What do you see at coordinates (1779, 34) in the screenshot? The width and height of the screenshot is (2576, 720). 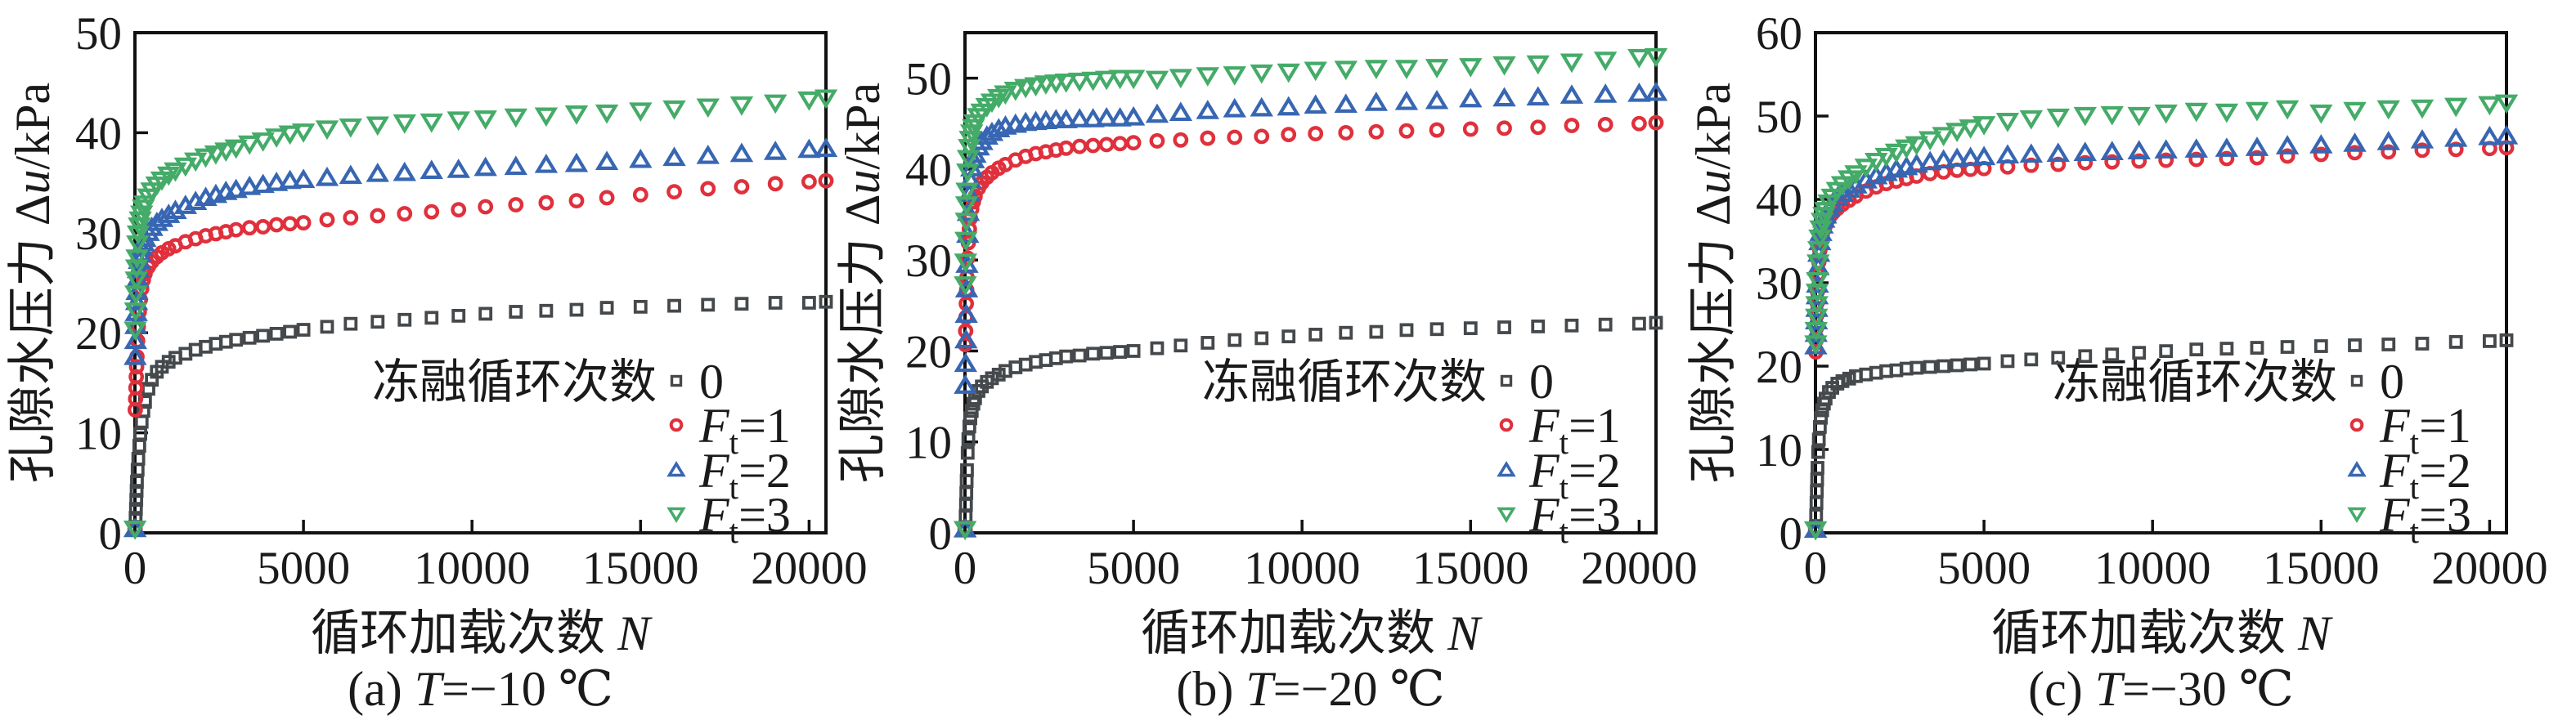 I see `y-tick-label: 60` at bounding box center [1779, 34].